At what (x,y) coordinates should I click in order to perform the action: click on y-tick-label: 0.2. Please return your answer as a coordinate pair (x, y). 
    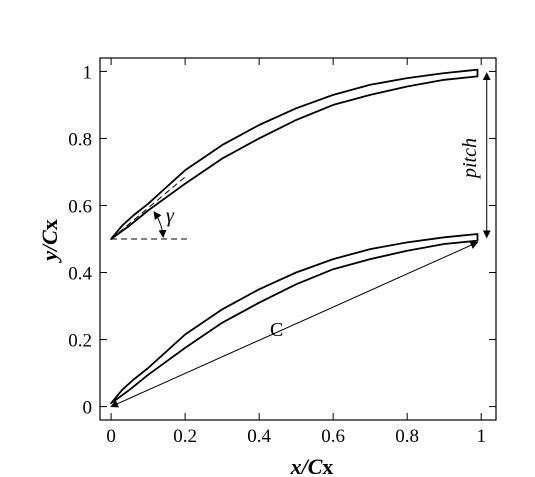
    Looking at the image, I should click on (80, 341).